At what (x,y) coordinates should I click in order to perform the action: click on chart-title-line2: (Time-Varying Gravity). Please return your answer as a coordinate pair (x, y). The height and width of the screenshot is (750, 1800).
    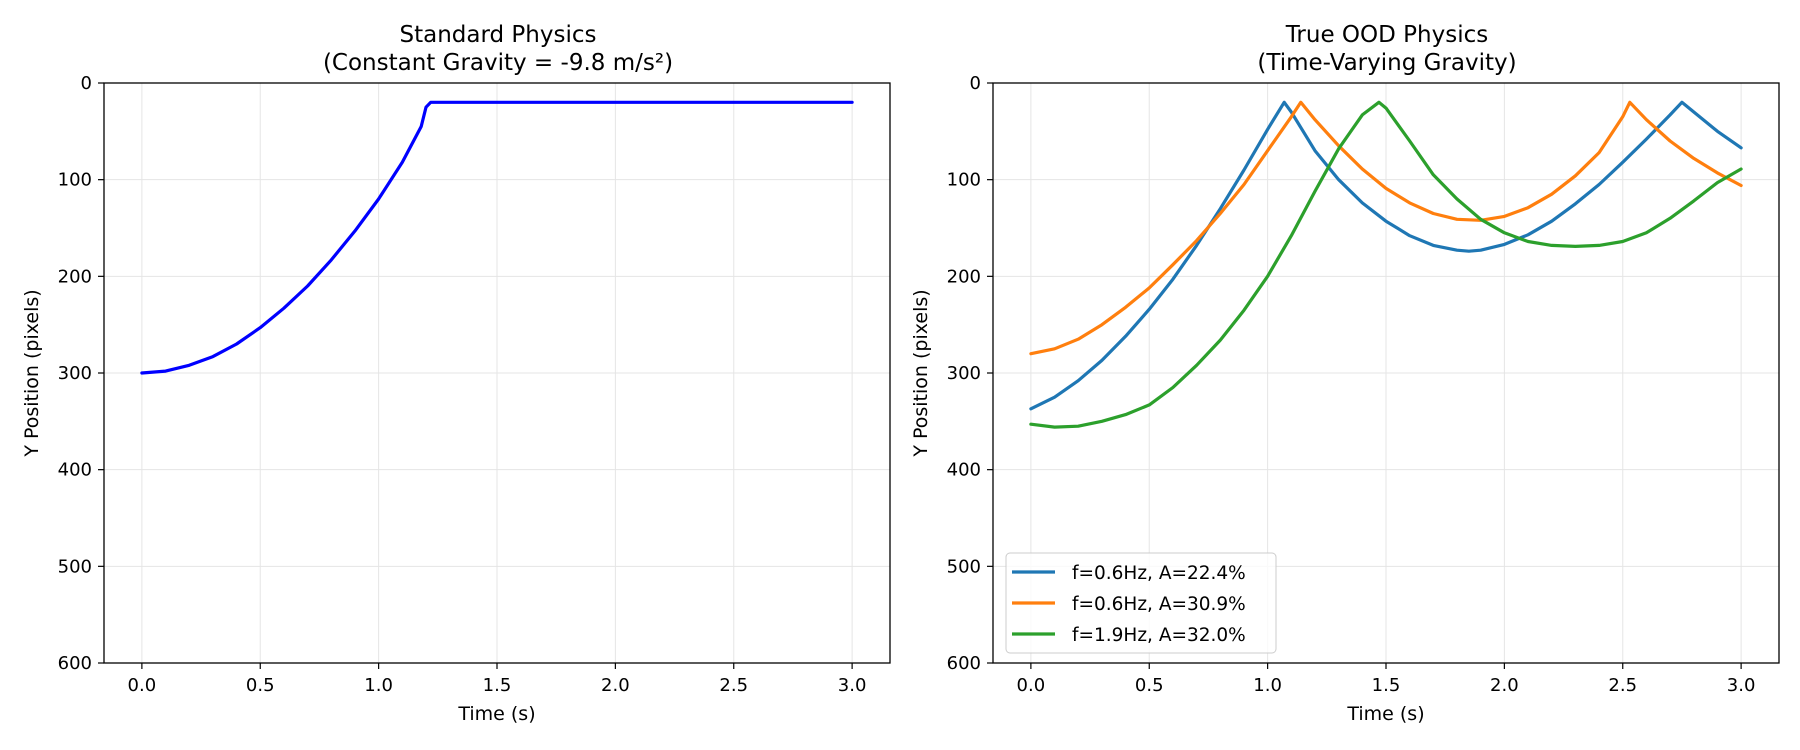
    Looking at the image, I should click on (1386, 63).